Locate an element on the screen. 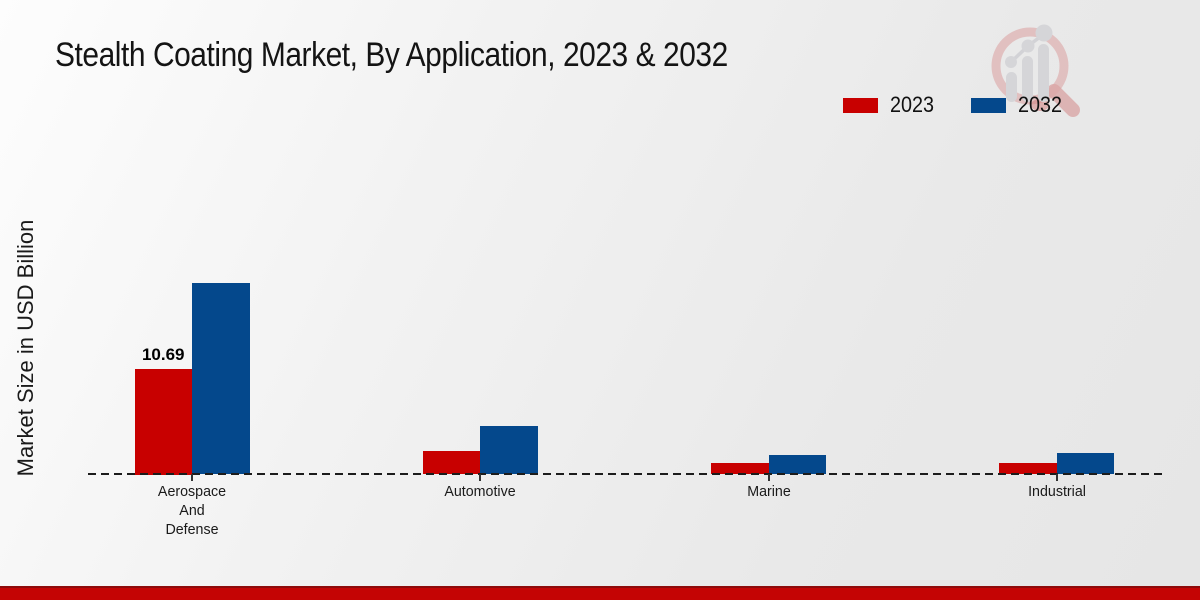  category-label-automotive: Automotive is located at coordinates (480, 491).